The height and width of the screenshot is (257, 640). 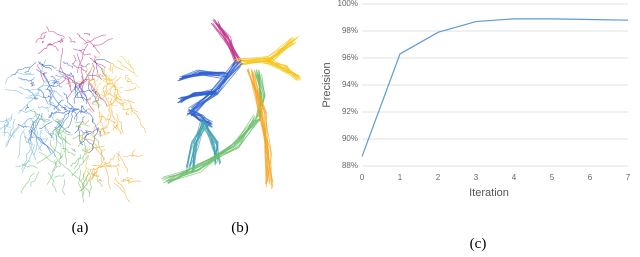 What do you see at coordinates (350, 57) in the screenshot?
I see `y-tick-label: 96%` at bounding box center [350, 57].